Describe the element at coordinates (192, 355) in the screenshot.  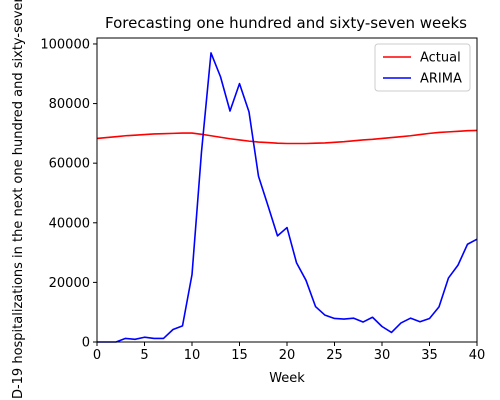
I see `x-tick-label: 10` at that location.